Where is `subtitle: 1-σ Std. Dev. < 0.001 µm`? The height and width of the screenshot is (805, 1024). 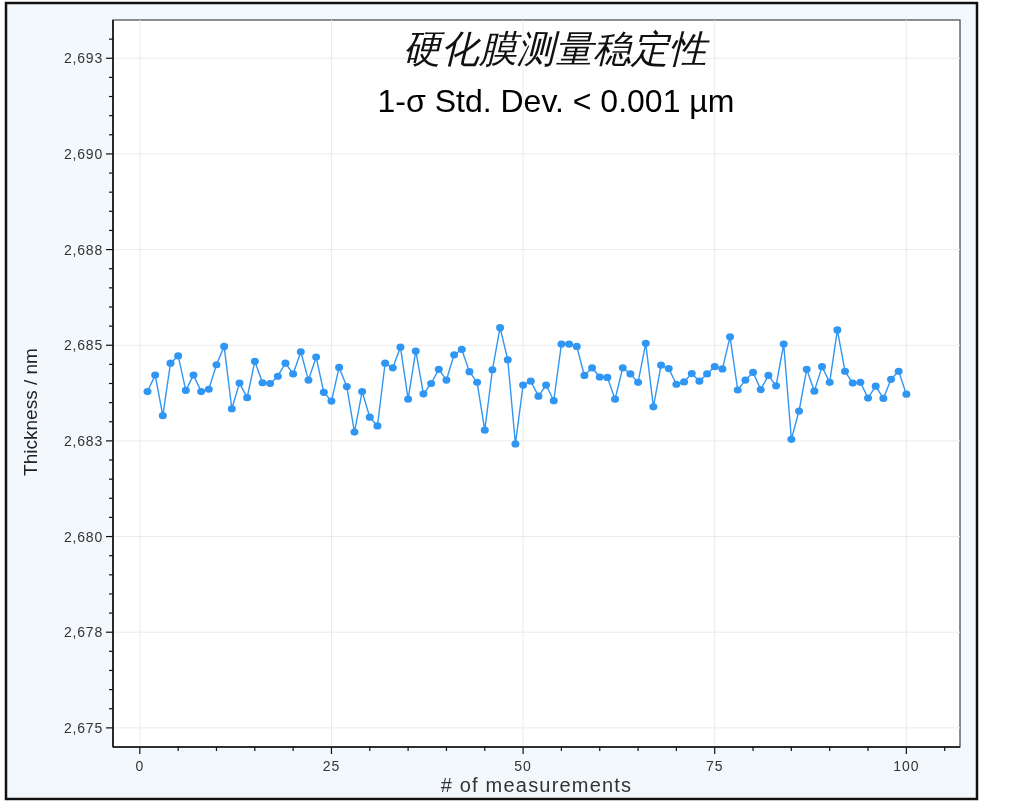
subtitle: 1-σ Std. Dev. < 0.001 µm is located at coordinates (556, 101).